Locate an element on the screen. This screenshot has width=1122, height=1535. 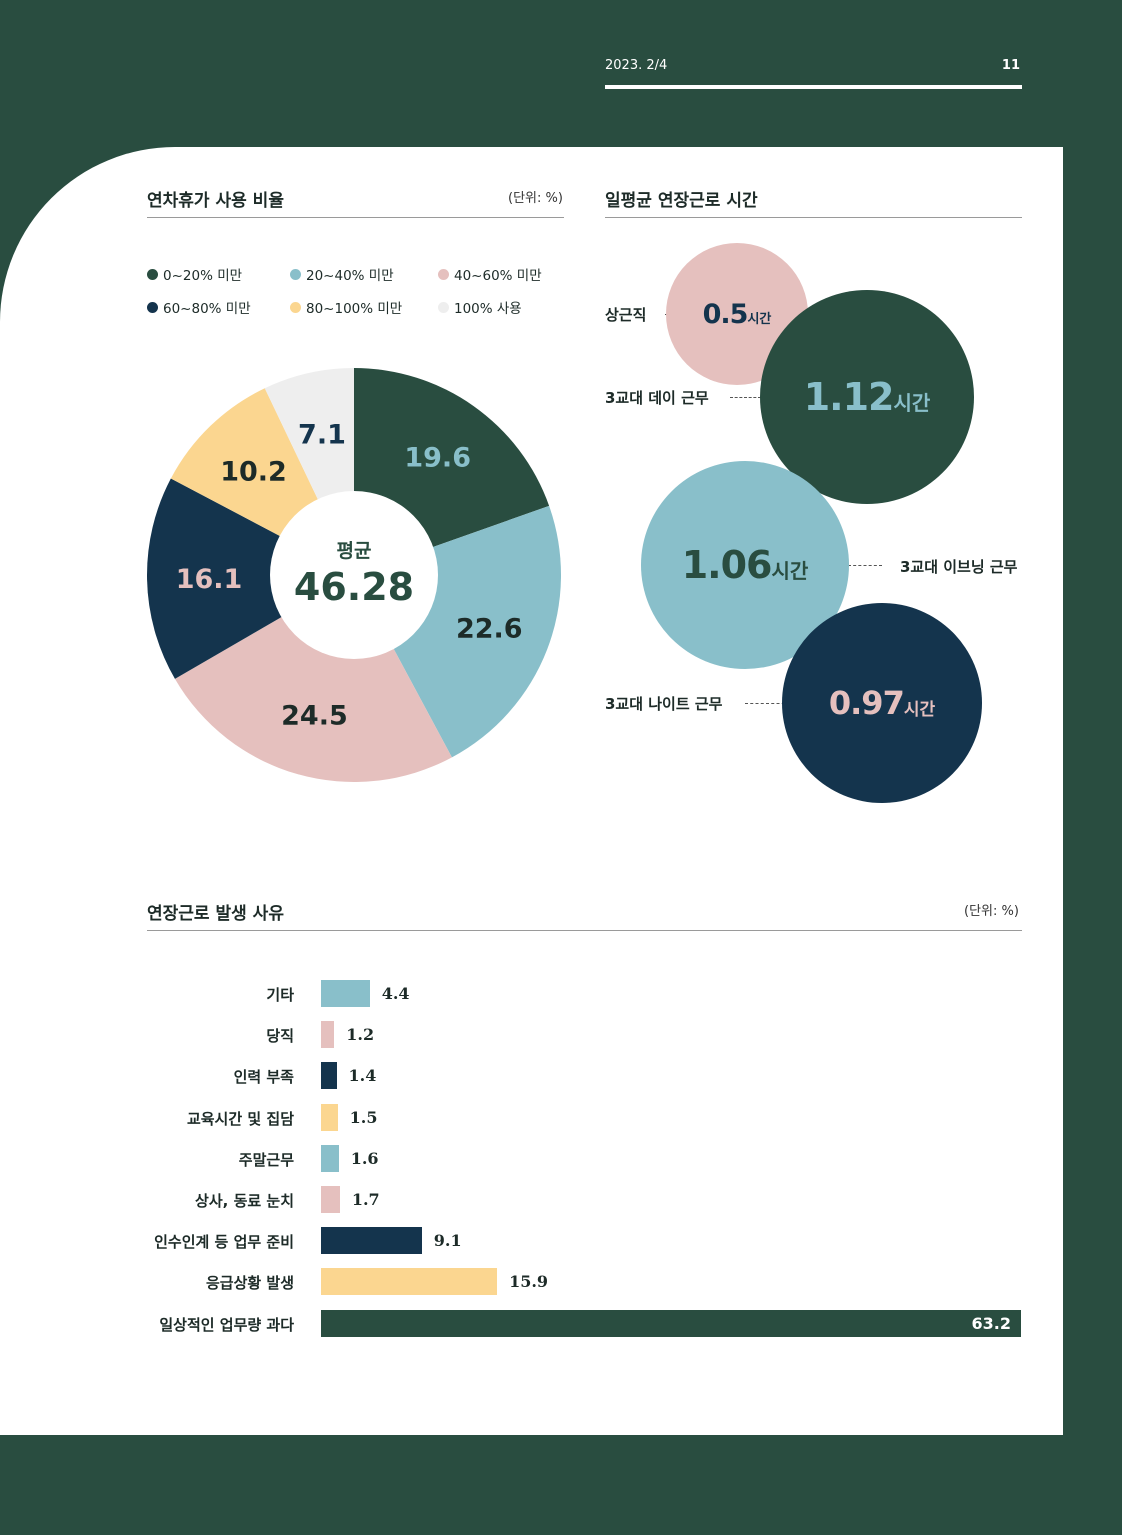
bar-category-label: 상사, 동료 눈치 is located at coordinates (244, 1201).